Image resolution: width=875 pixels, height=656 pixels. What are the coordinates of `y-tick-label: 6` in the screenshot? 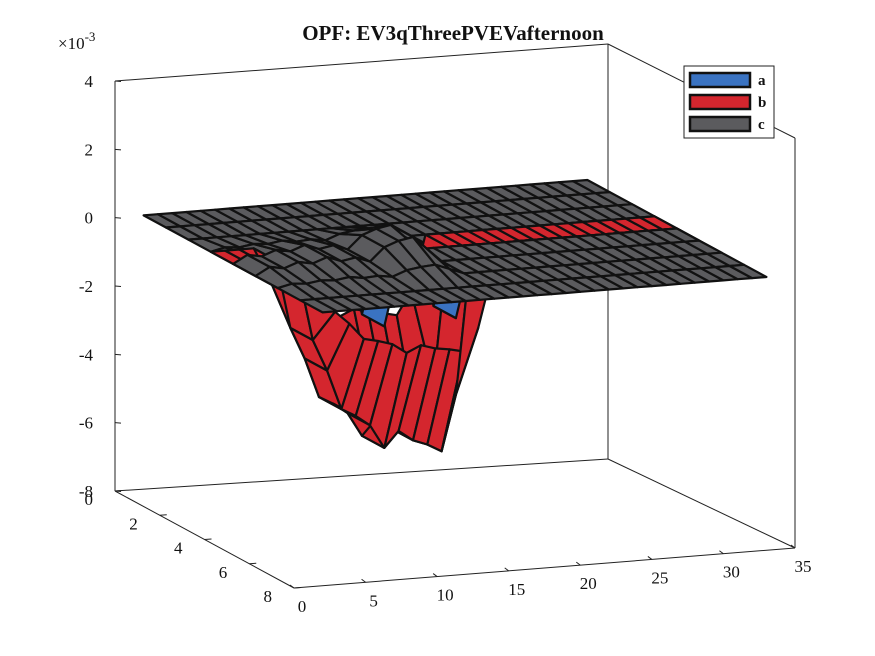 It's located at (223, 572).